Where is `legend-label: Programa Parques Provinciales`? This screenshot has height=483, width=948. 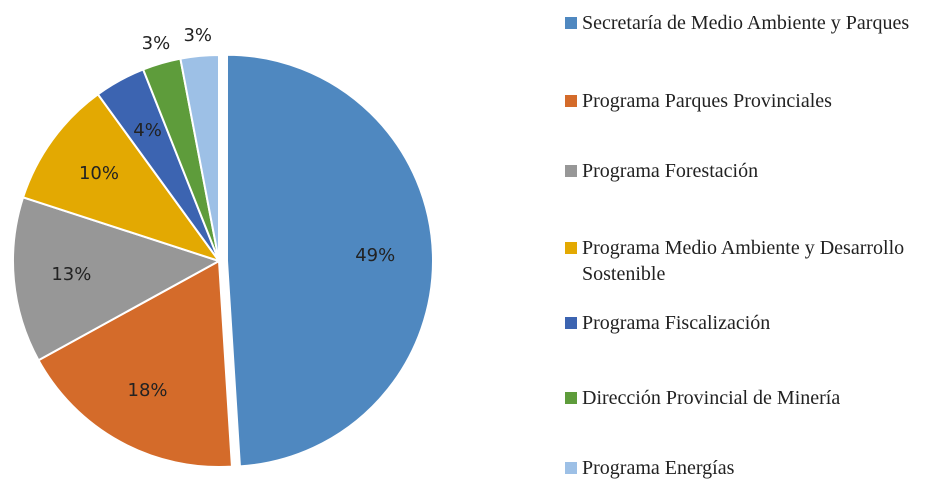
legend-label: Programa Parques Provinciales is located at coordinates (707, 101).